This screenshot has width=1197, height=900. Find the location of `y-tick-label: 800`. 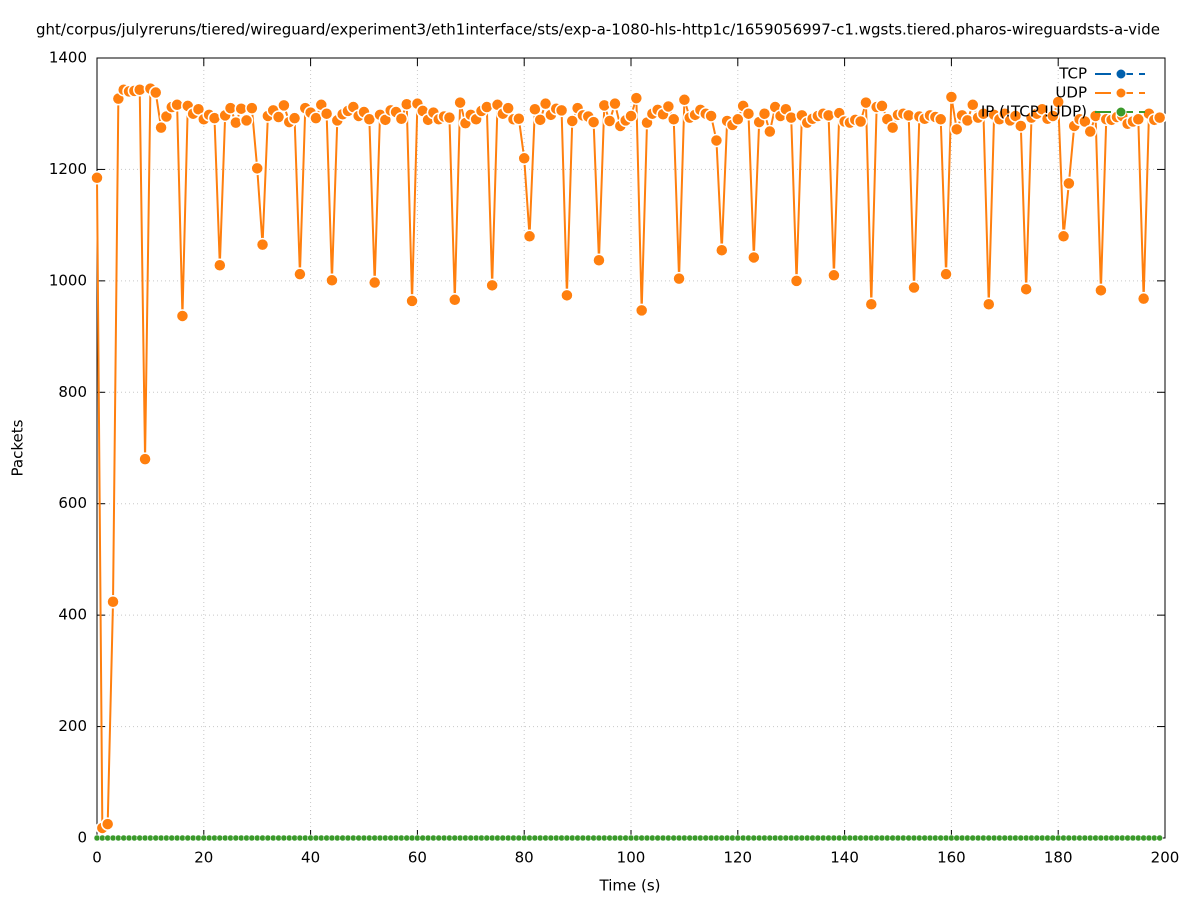

y-tick-label: 800 is located at coordinates (72, 392).